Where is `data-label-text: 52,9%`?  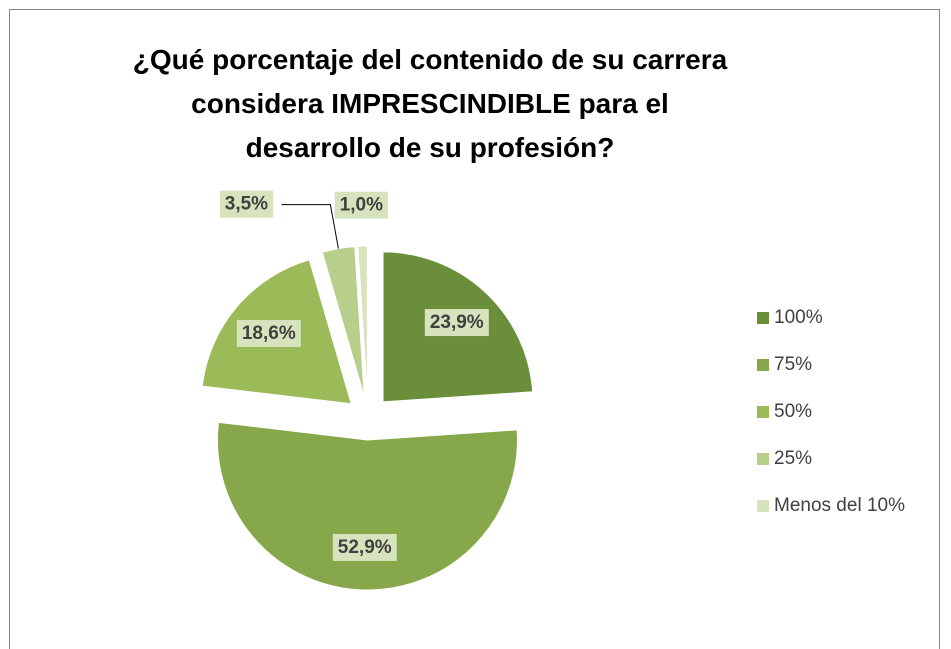
data-label-text: 52,9% is located at coordinates (365, 547).